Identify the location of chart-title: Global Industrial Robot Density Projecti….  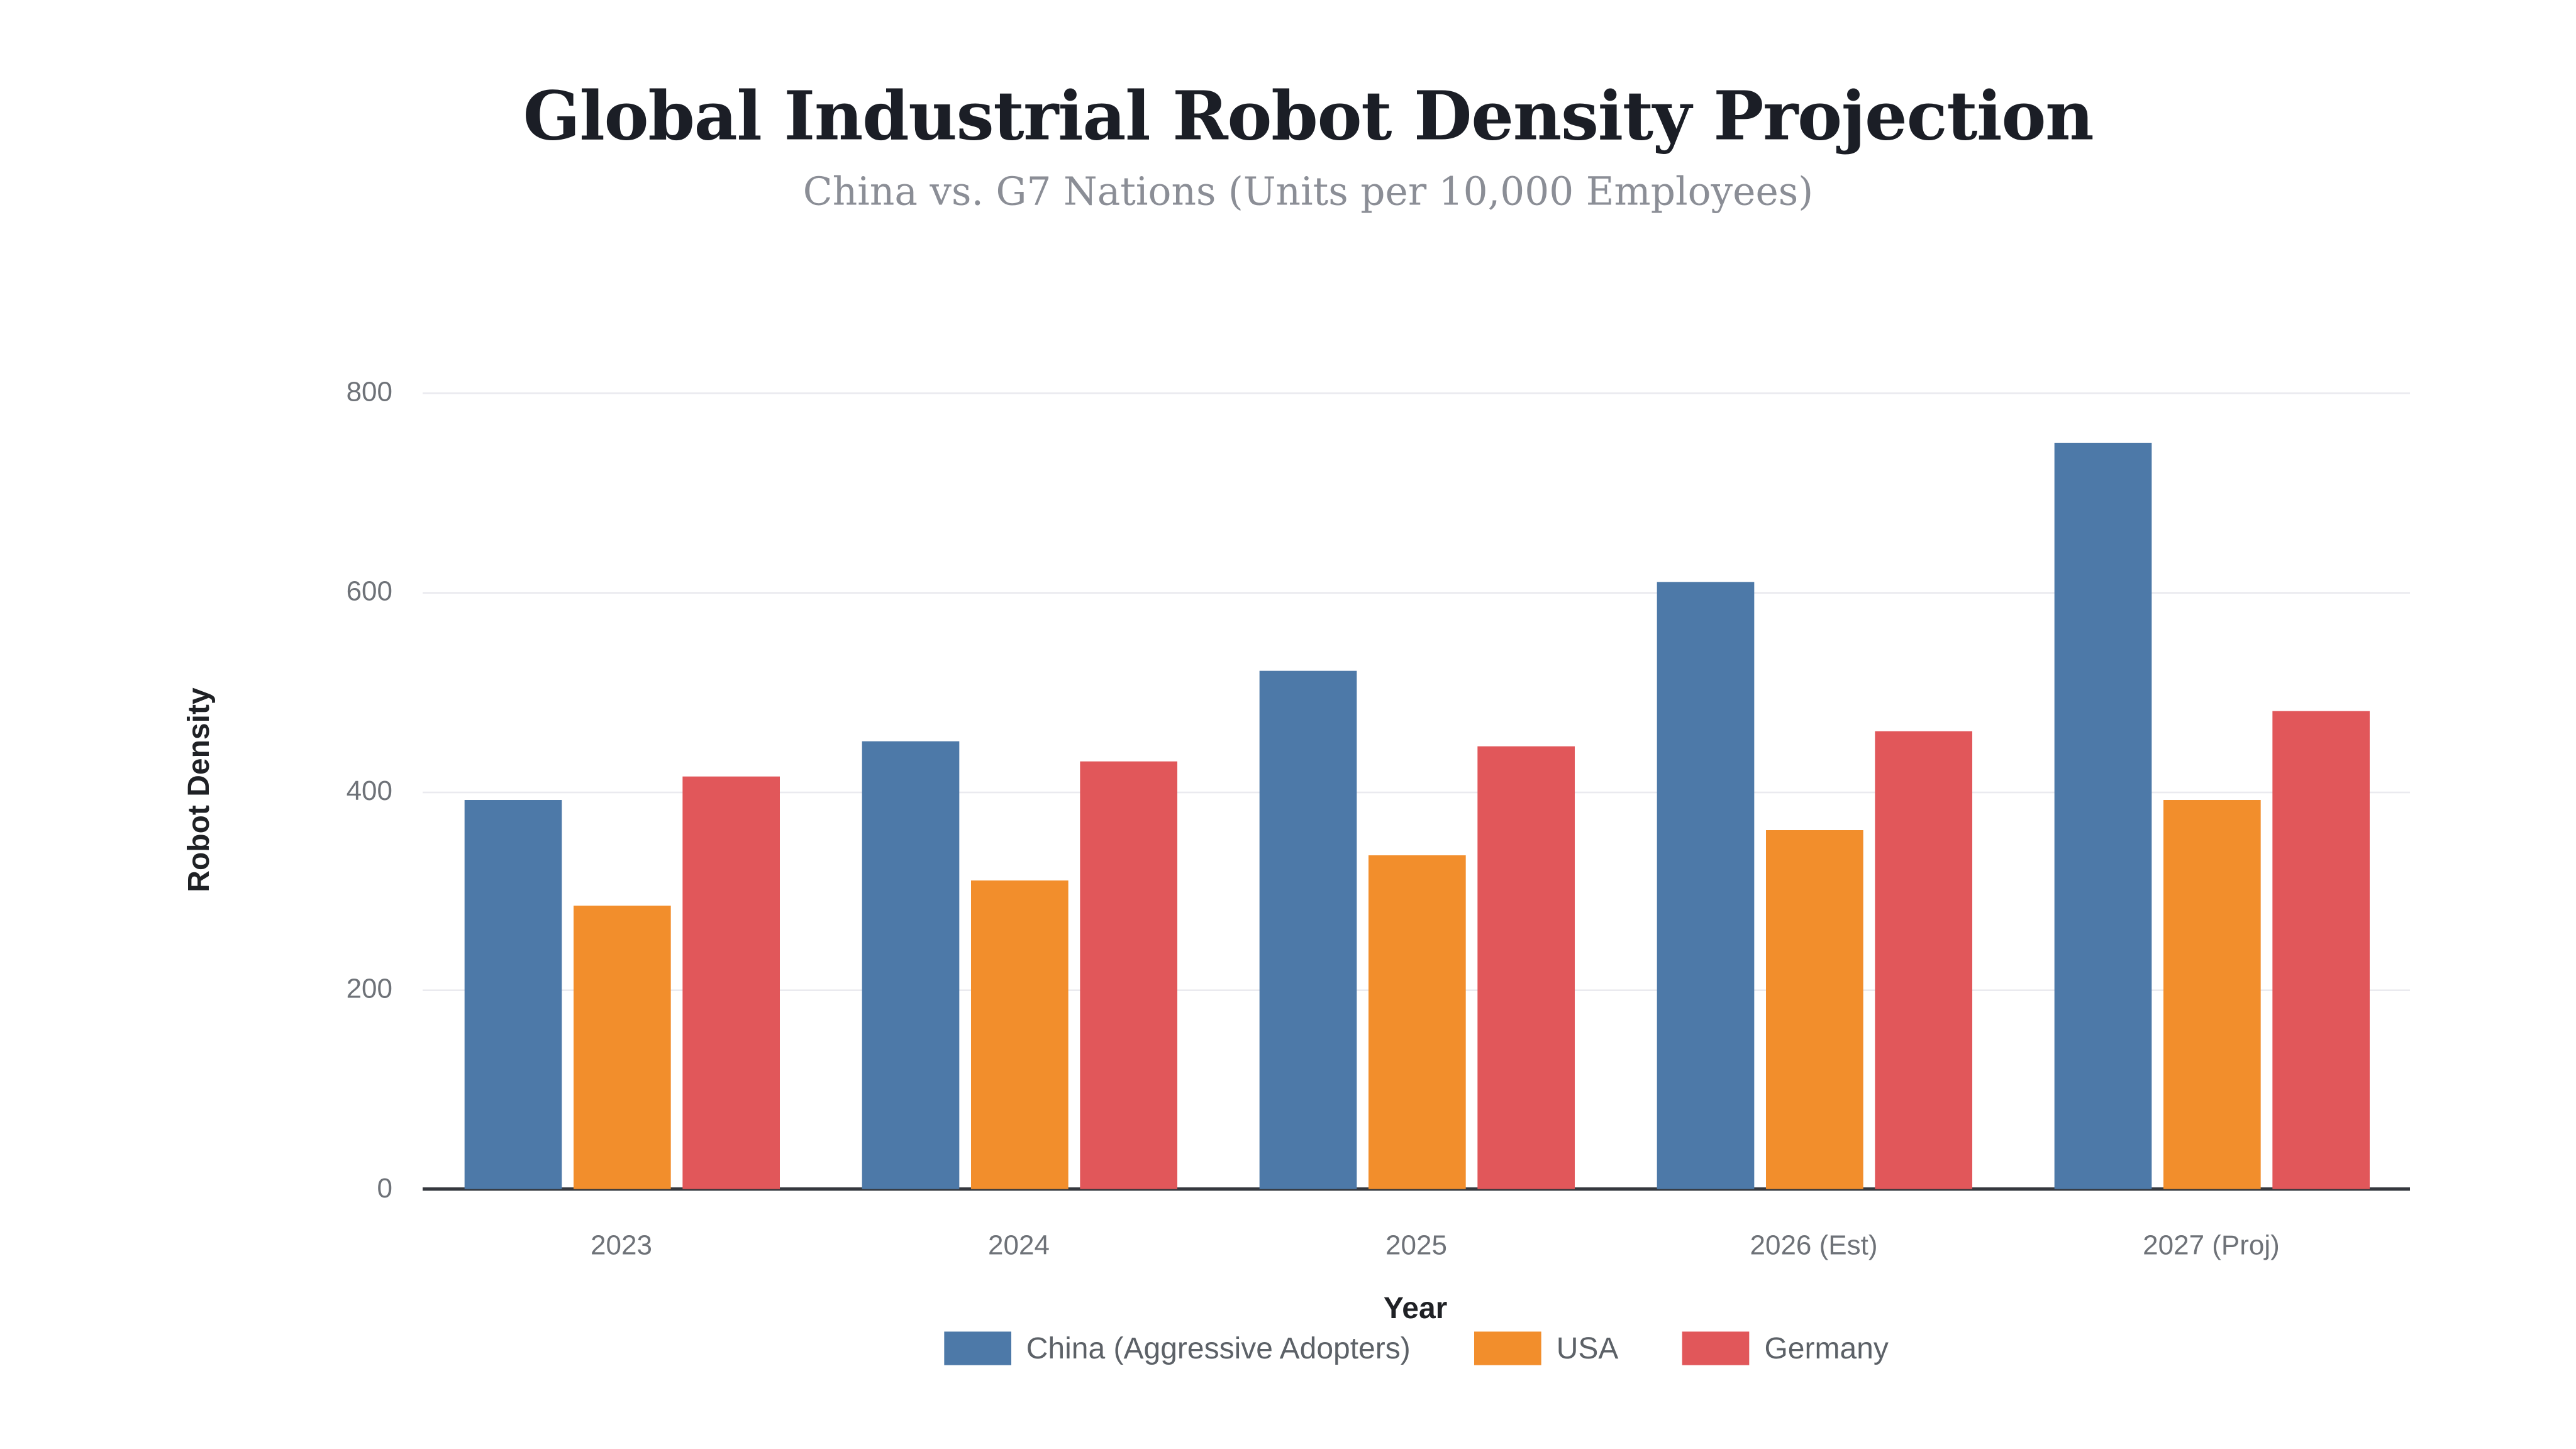
(1308, 117).